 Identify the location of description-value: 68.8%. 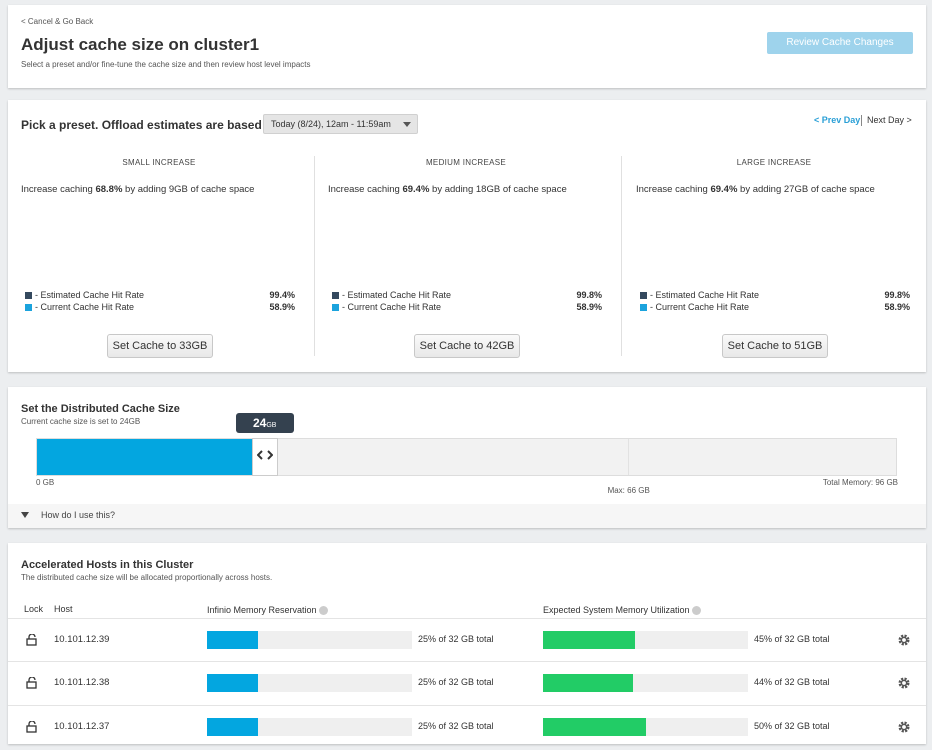
(109, 189).